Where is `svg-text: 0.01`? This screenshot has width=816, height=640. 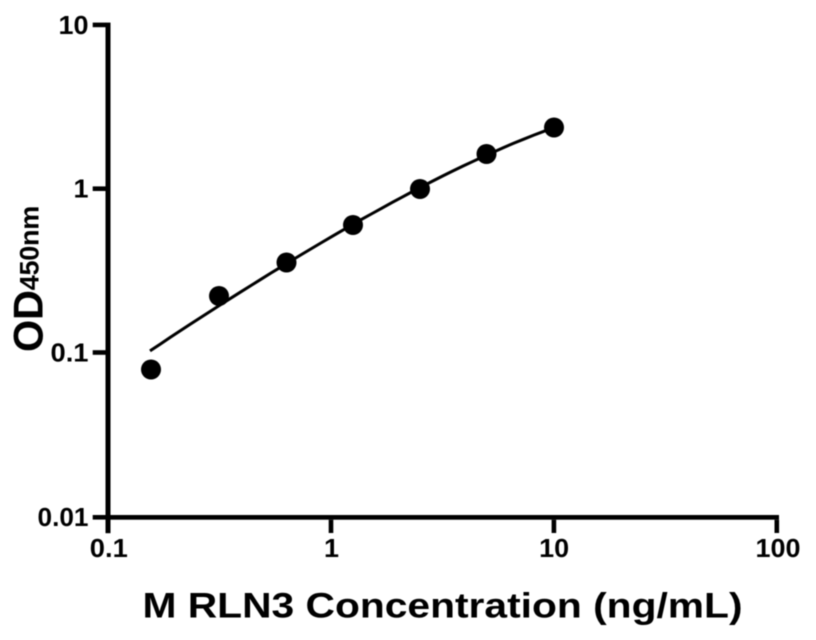 svg-text: 0.01 is located at coordinates (63, 517).